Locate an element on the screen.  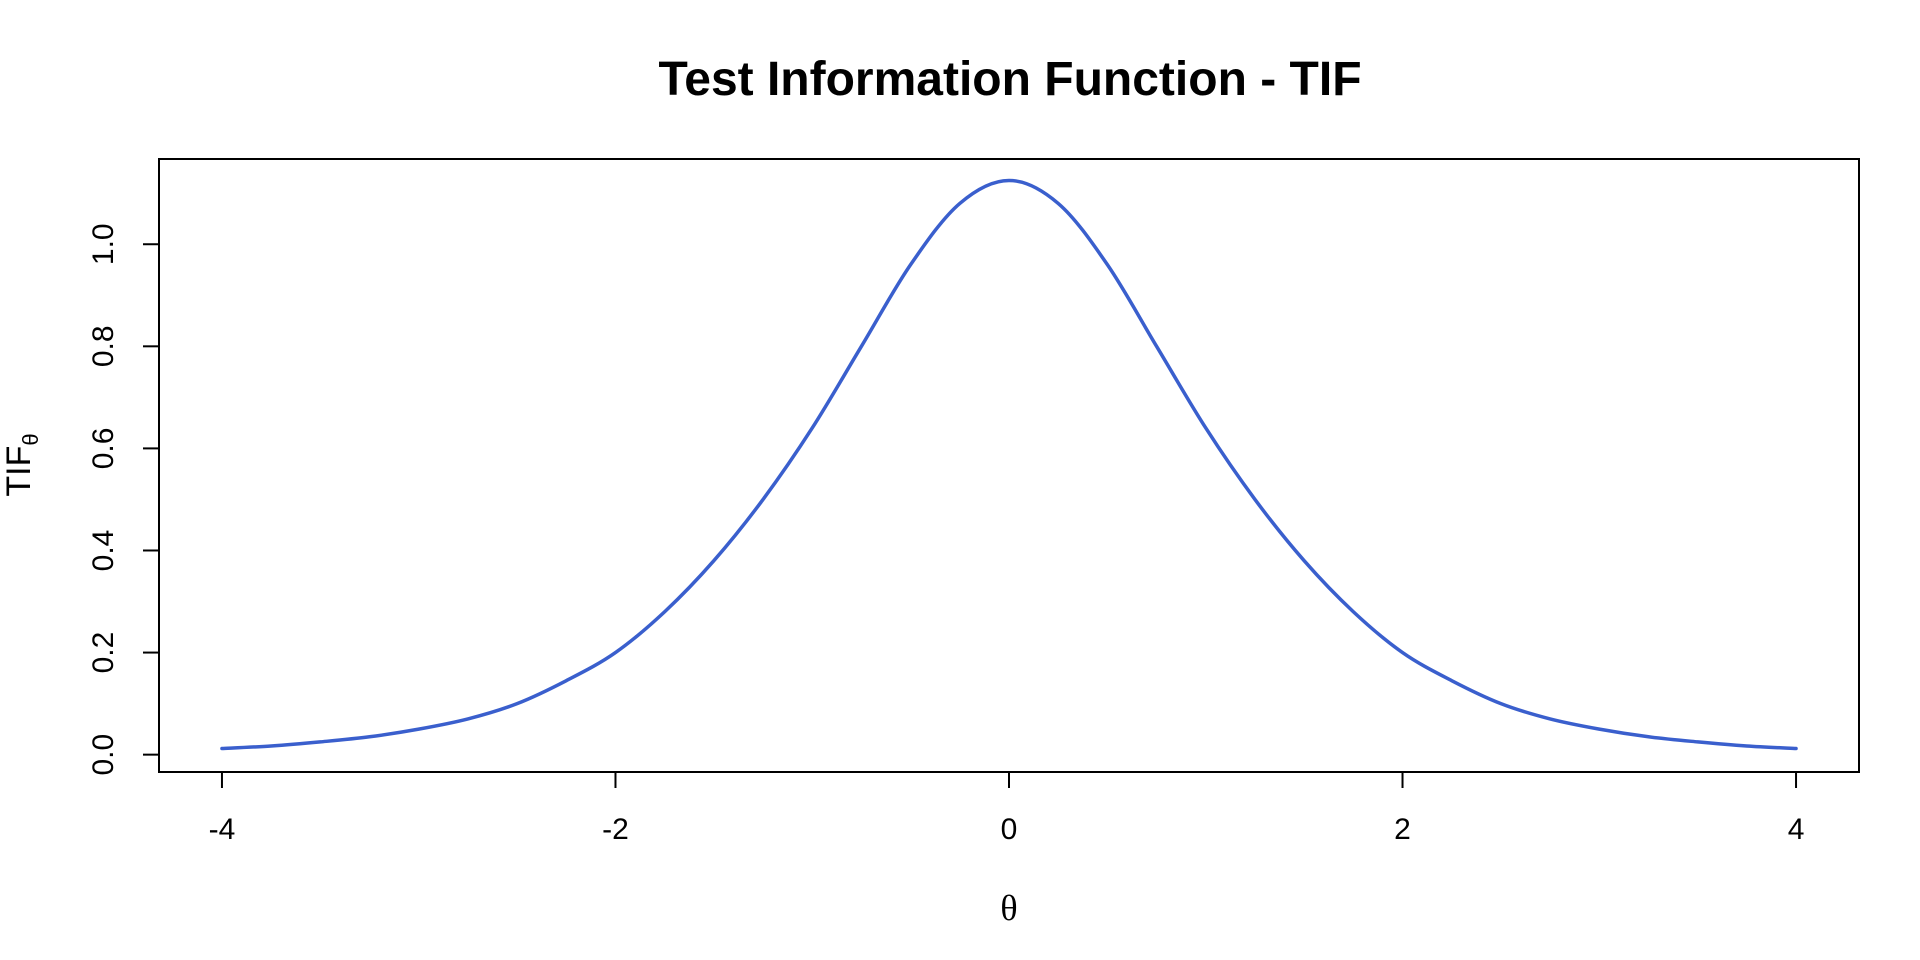
x-axis-label: θ is located at coordinates (1008, 908).